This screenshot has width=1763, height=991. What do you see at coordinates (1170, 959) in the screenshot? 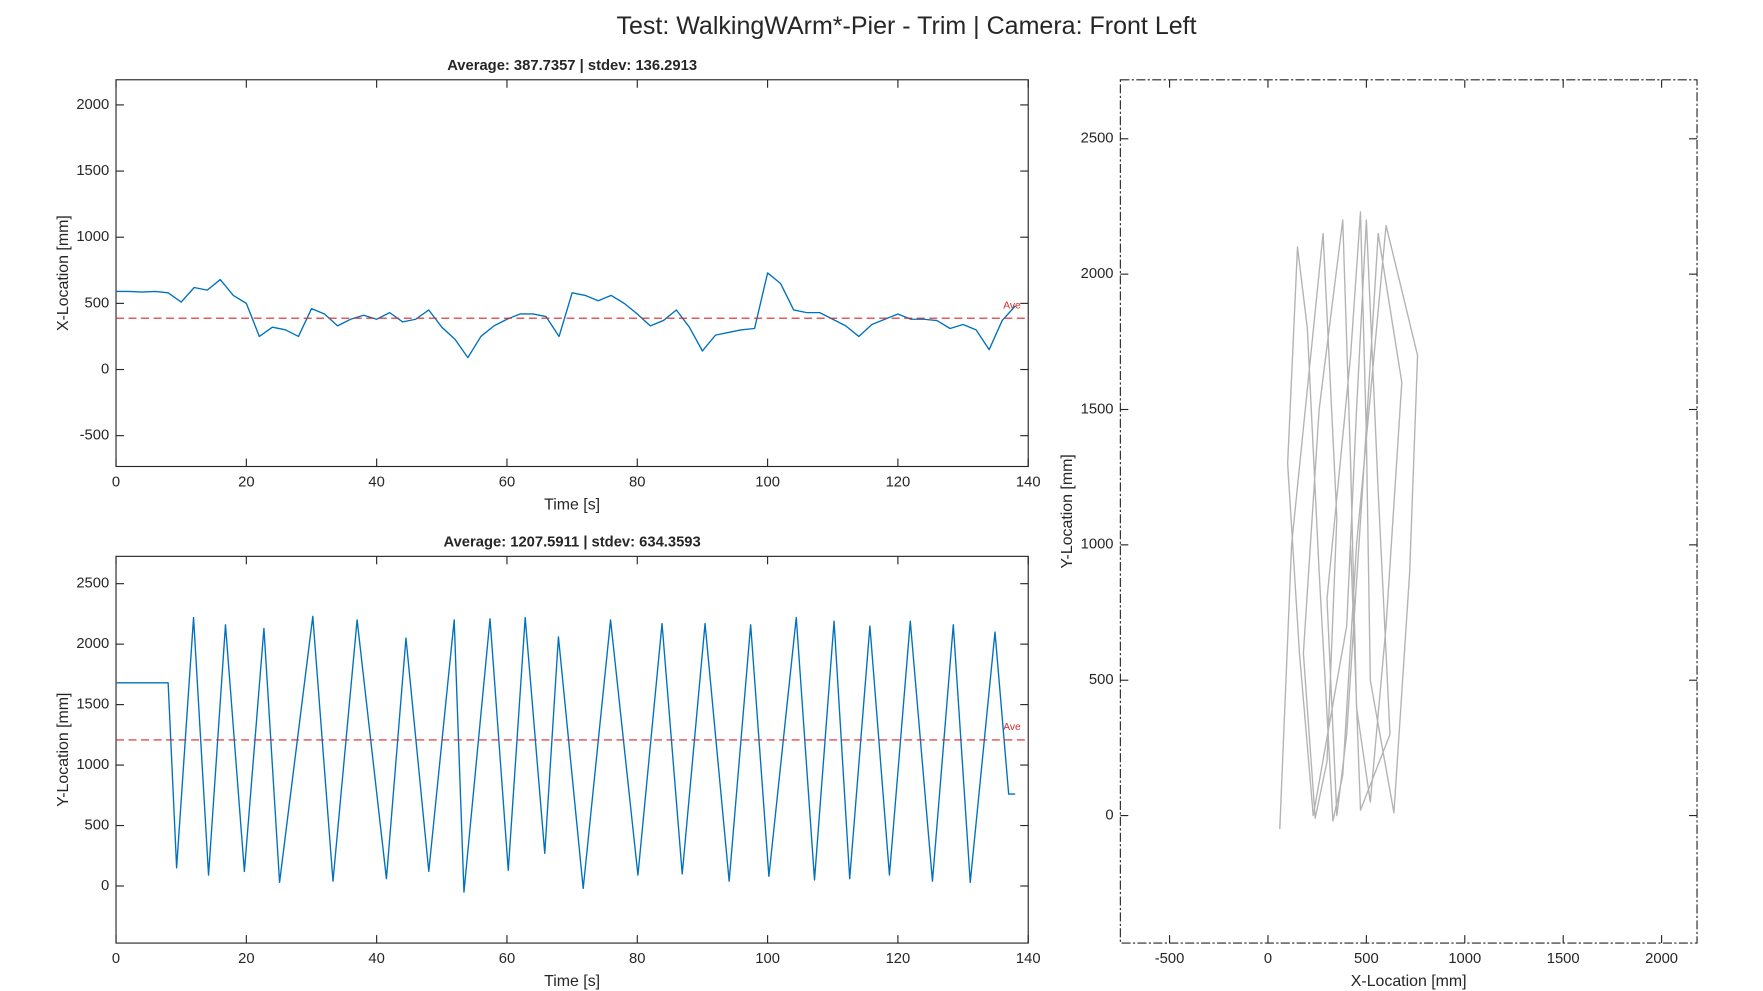
I see `x-tick-label: -500` at bounding box center [1170, 959].